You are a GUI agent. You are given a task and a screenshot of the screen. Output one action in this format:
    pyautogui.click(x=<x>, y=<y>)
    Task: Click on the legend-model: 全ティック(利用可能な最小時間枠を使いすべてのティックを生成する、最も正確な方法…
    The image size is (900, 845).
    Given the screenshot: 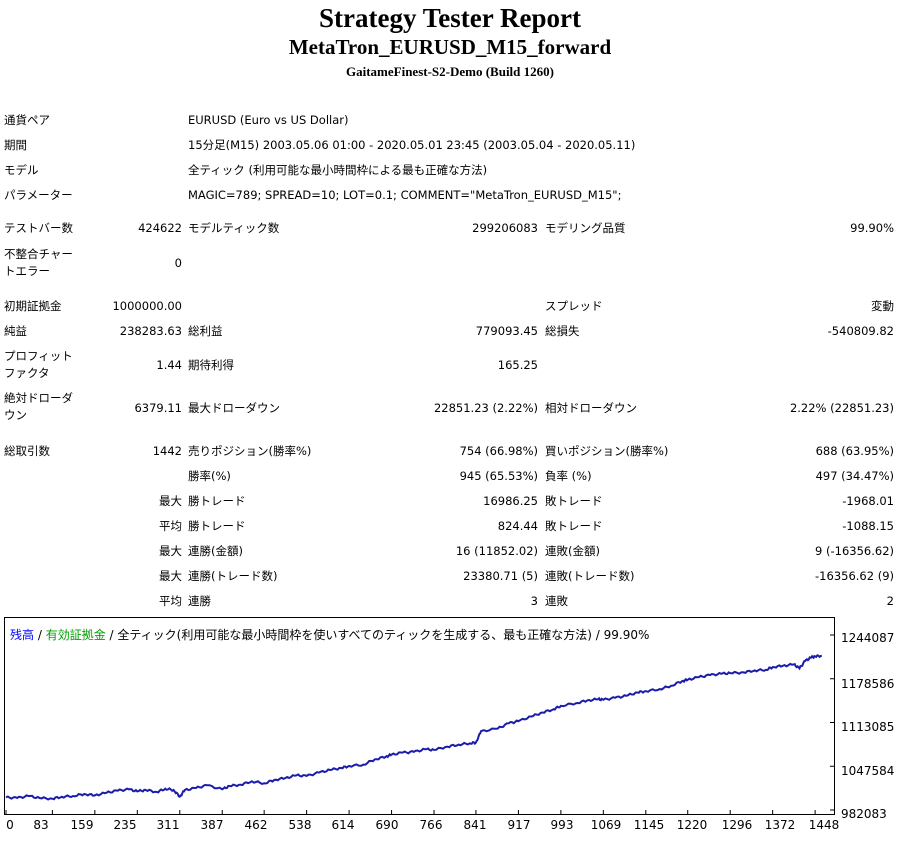 What is the action you would take?
    pyautogui.click(x=354, y=635)
    